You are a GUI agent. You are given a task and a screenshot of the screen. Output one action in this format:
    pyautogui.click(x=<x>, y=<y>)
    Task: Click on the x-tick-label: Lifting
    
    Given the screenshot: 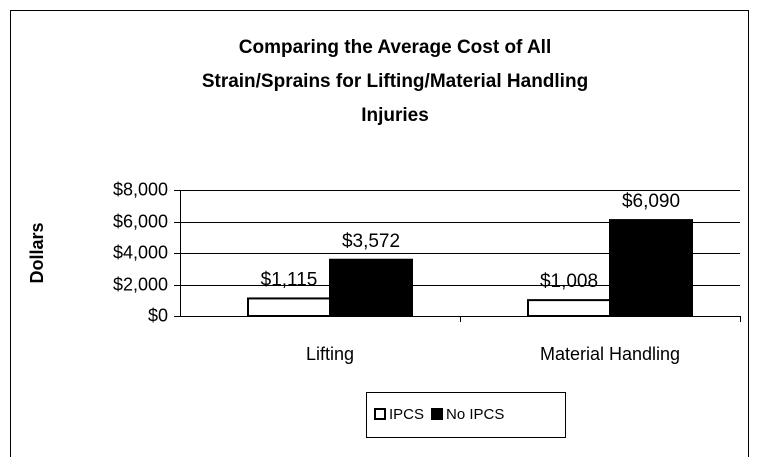 What is the action you would take?
    pyautogui.click(x=330, y=354)
    